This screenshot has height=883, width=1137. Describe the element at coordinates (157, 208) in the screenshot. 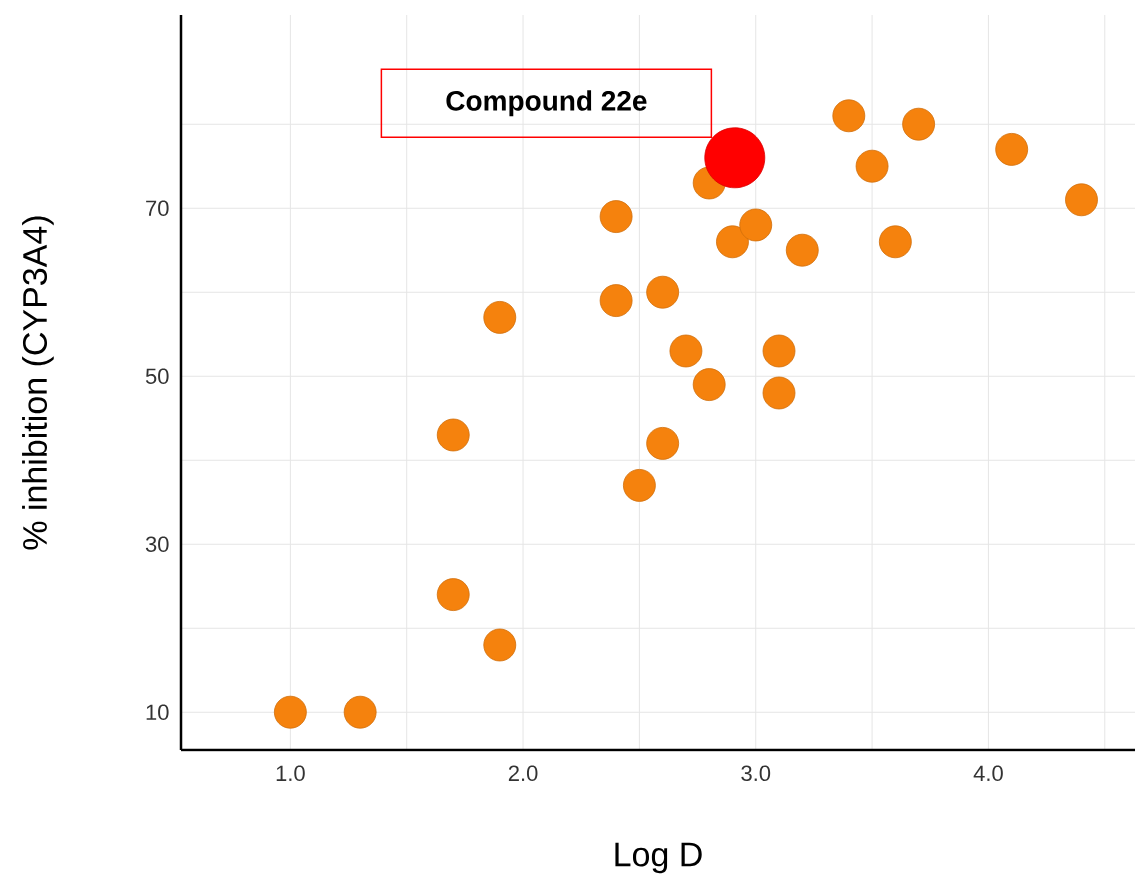

I see `y-tick-label: 70` at that location.